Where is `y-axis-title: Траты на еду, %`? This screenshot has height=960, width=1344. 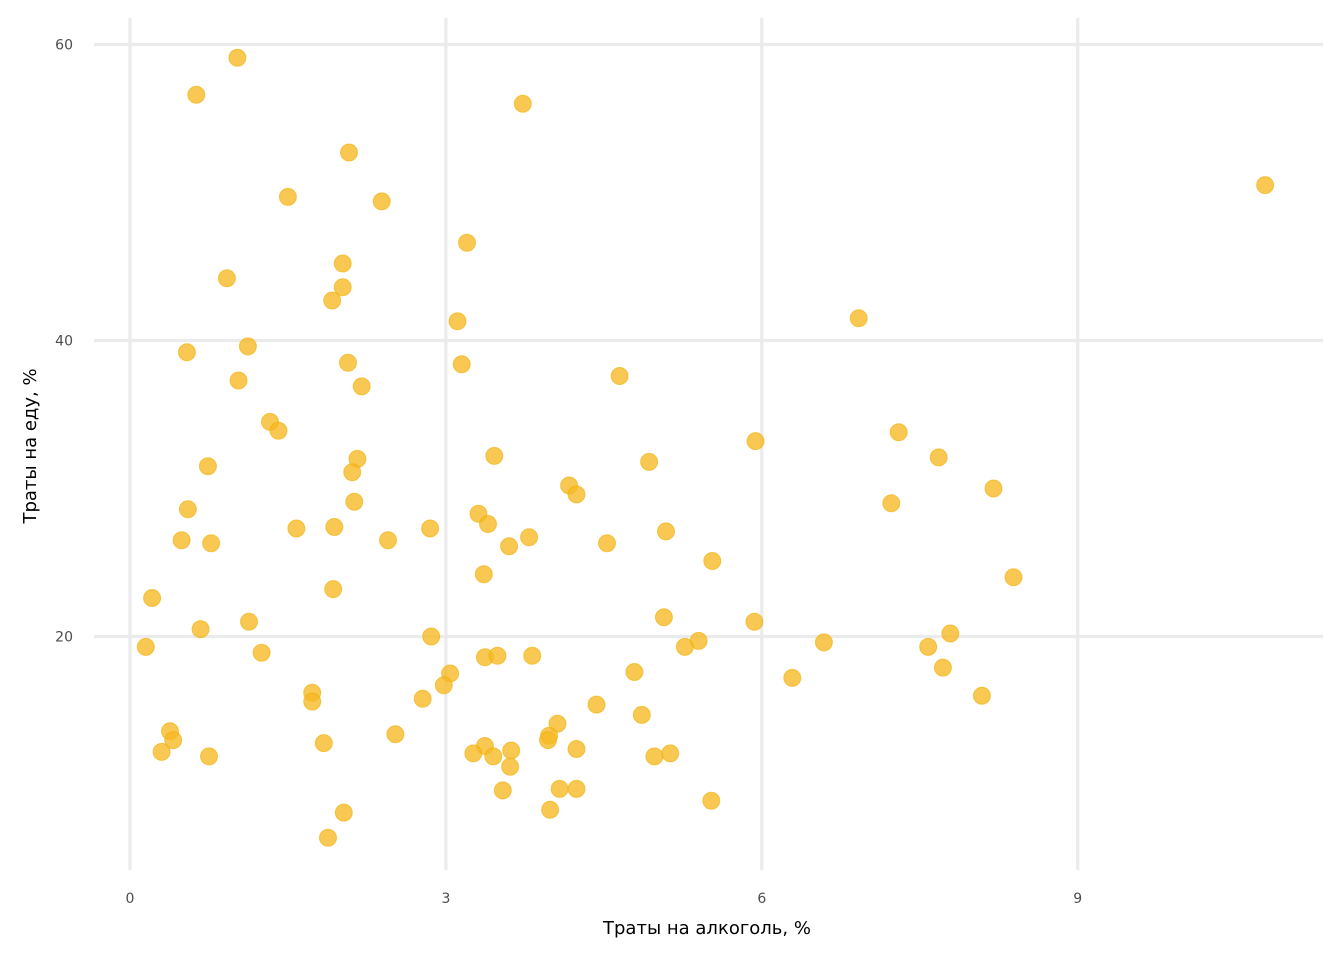
y-axis-title: Траты на еду, % is located at coordinates (30, 446).